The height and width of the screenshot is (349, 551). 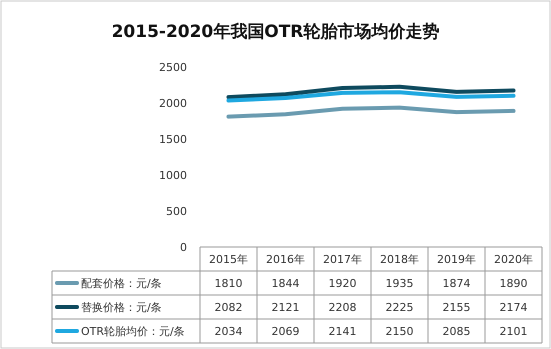 I want to click on x-tick-label: 2017年, so click(x=342, y=259).